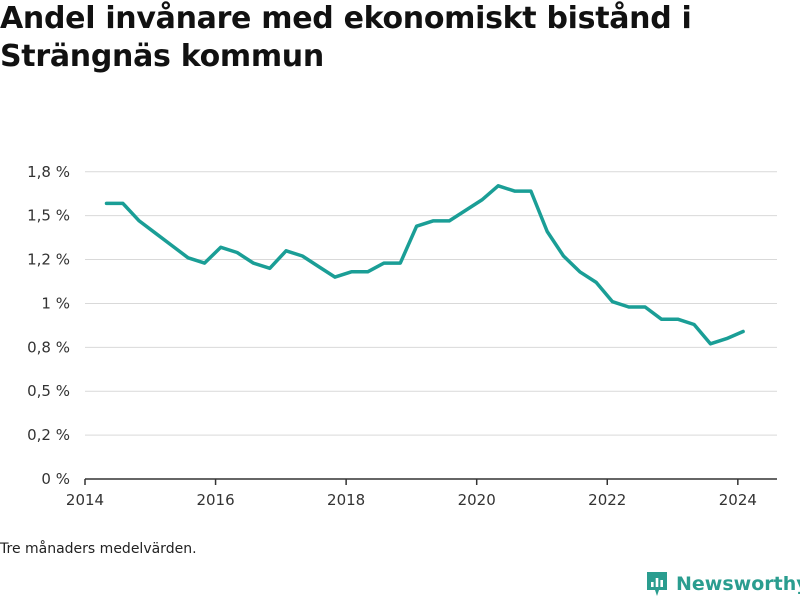 The image size is (800, 600). What do you see at coordinates (346, 500) in the screenshot?
I see `x-tick-label: 2018` at bounding box center [346, 500].